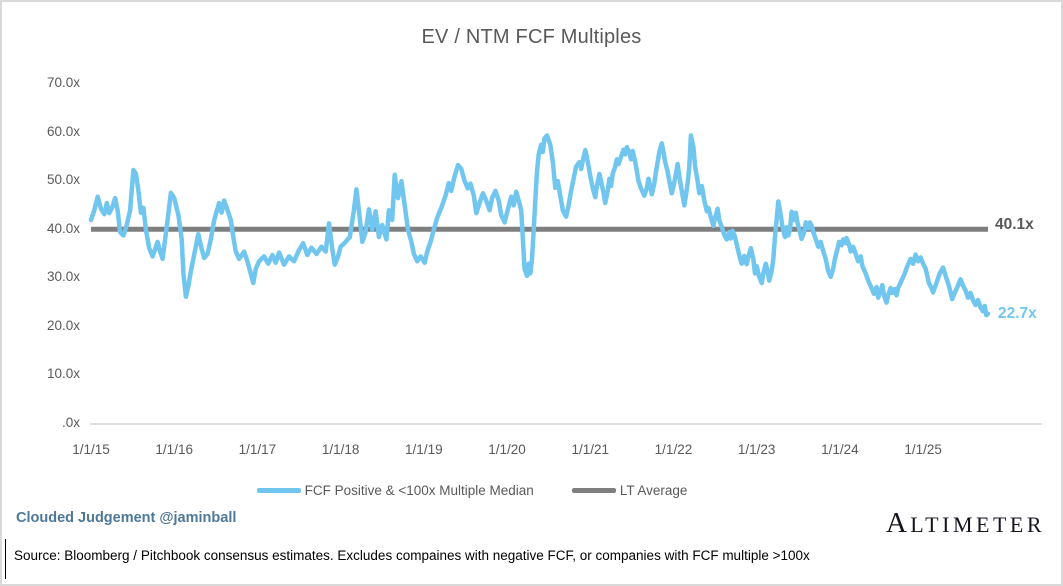 Image resolution: width=1063 pixels, height=586 pixels. What do you see at coordinates (63, 131) in the screenshot?
I see `y-tick-label: 60.0x` at bounding box center [63, 131].